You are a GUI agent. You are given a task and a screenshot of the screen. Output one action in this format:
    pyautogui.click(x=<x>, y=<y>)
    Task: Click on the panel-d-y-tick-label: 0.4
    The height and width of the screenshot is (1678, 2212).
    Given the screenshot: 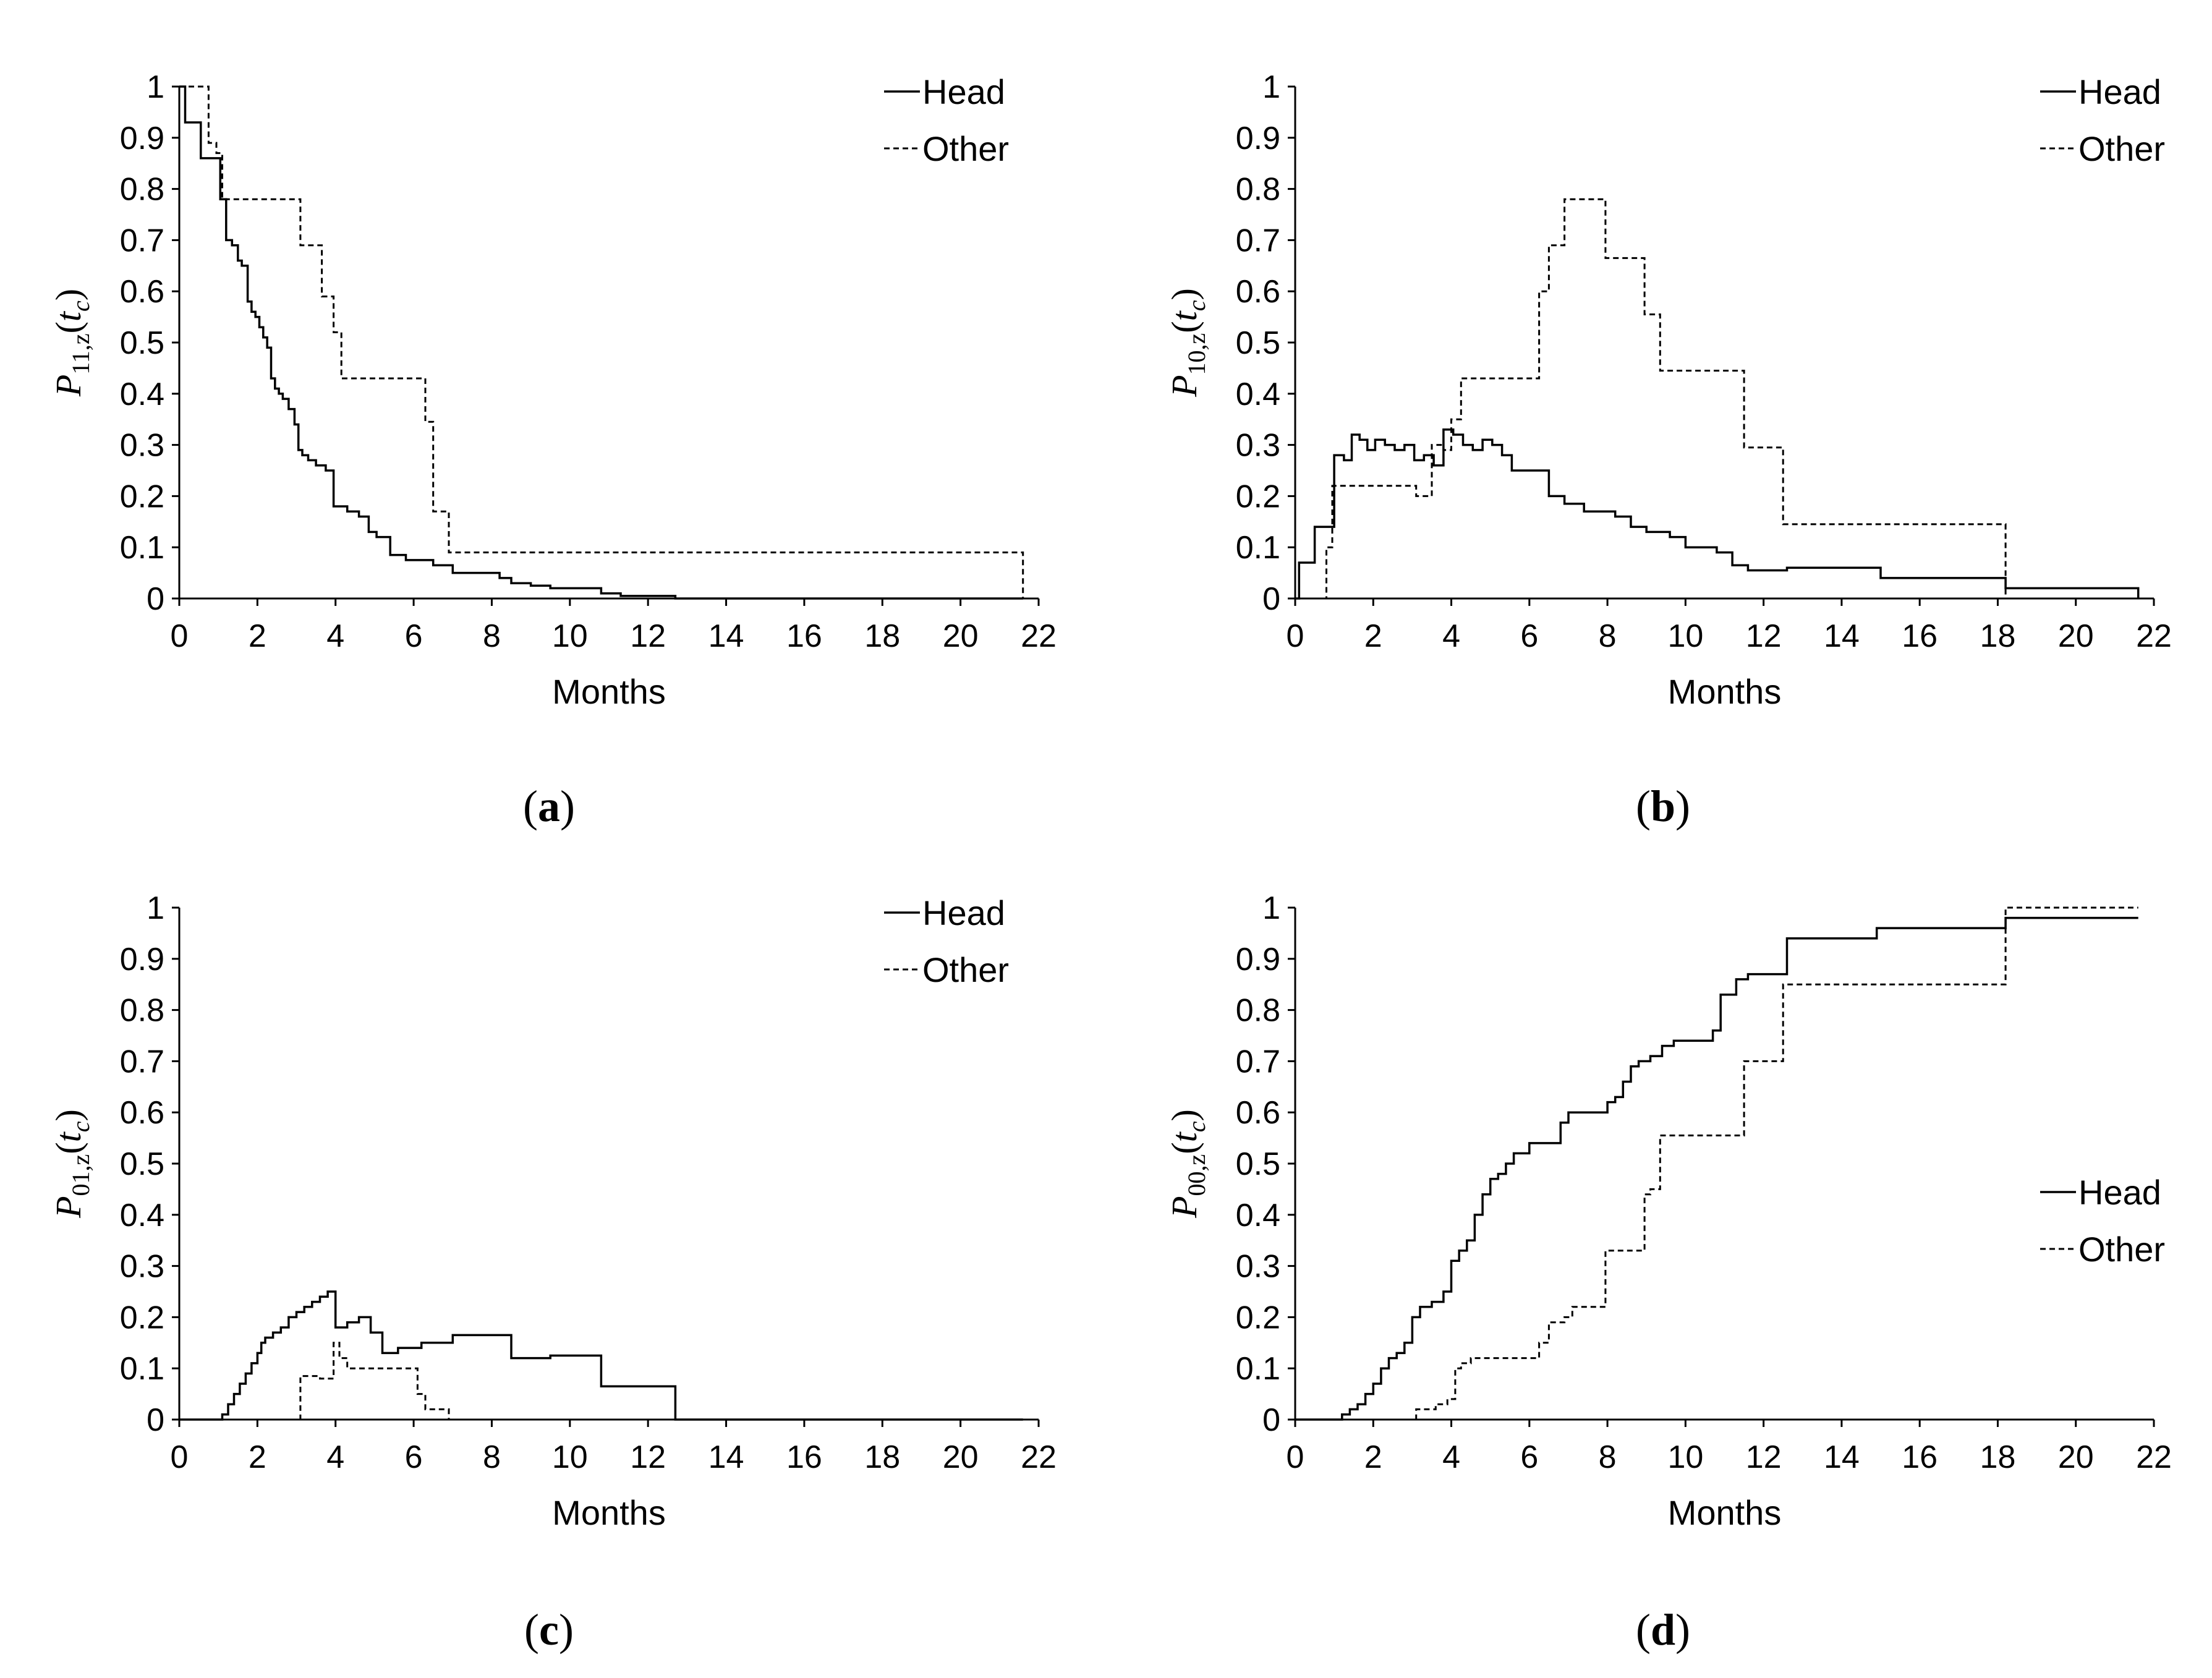 What is the action you would take?
    pyautogui.click(x=1258, y=1215)
    